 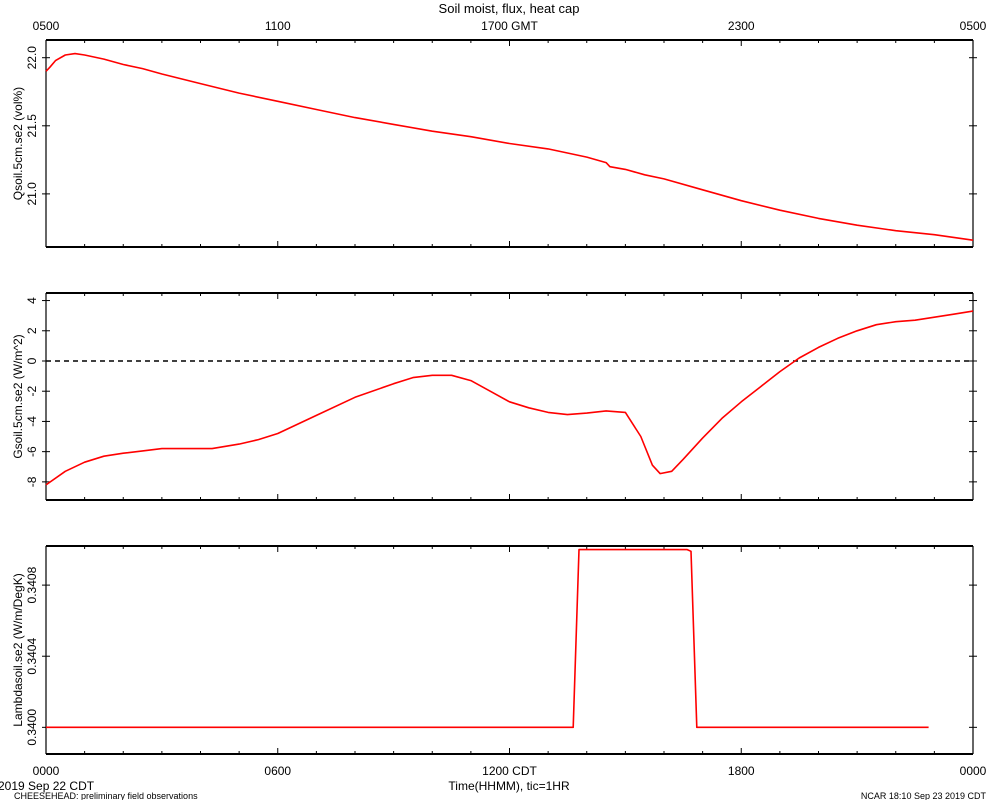 What do you see at coordinates (509, 8) in the screenshot?
I see `chart-title: Soil moist, flux, heat cap` at bounding box center [509, 8].